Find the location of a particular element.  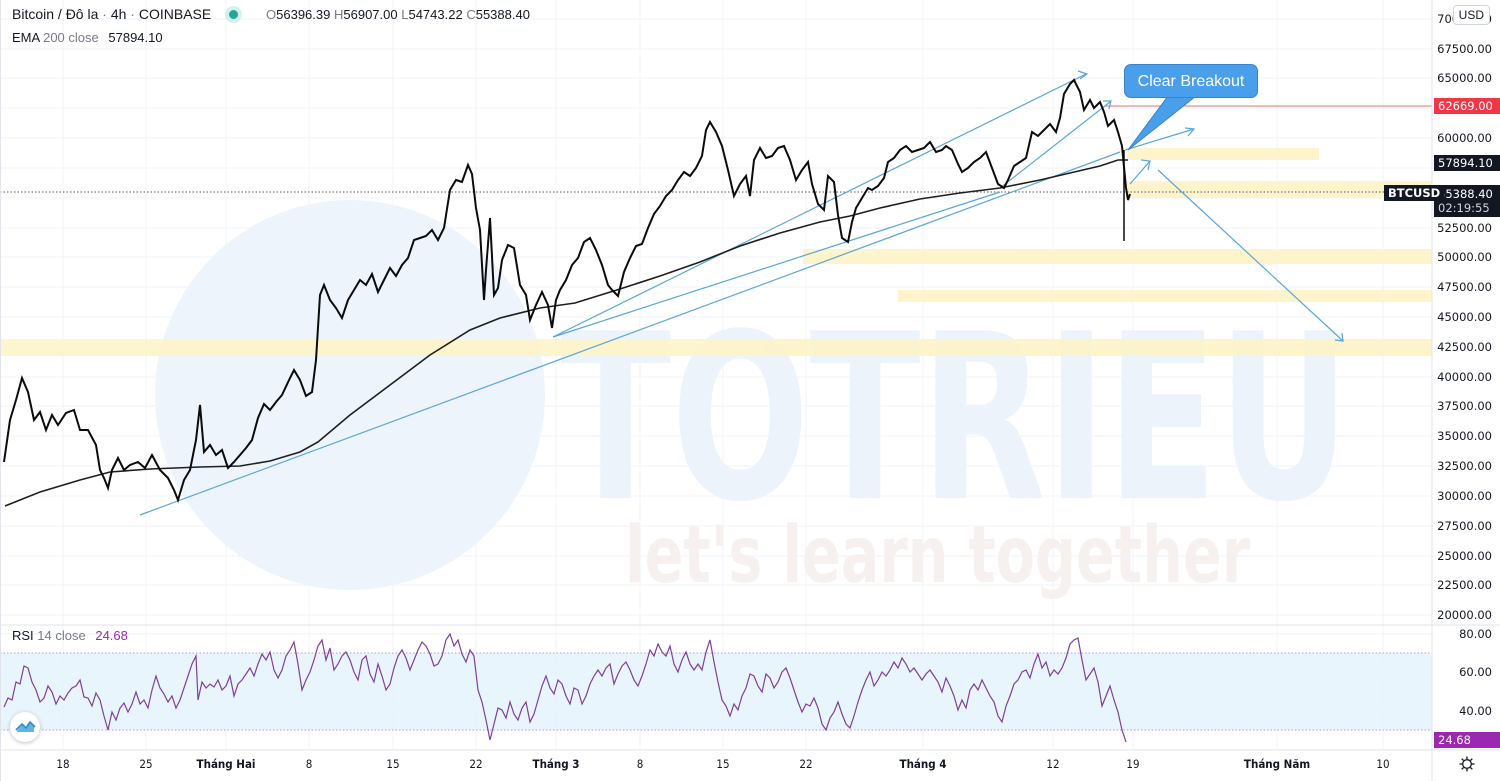

rsi-band is located at coordinates (716, 691).